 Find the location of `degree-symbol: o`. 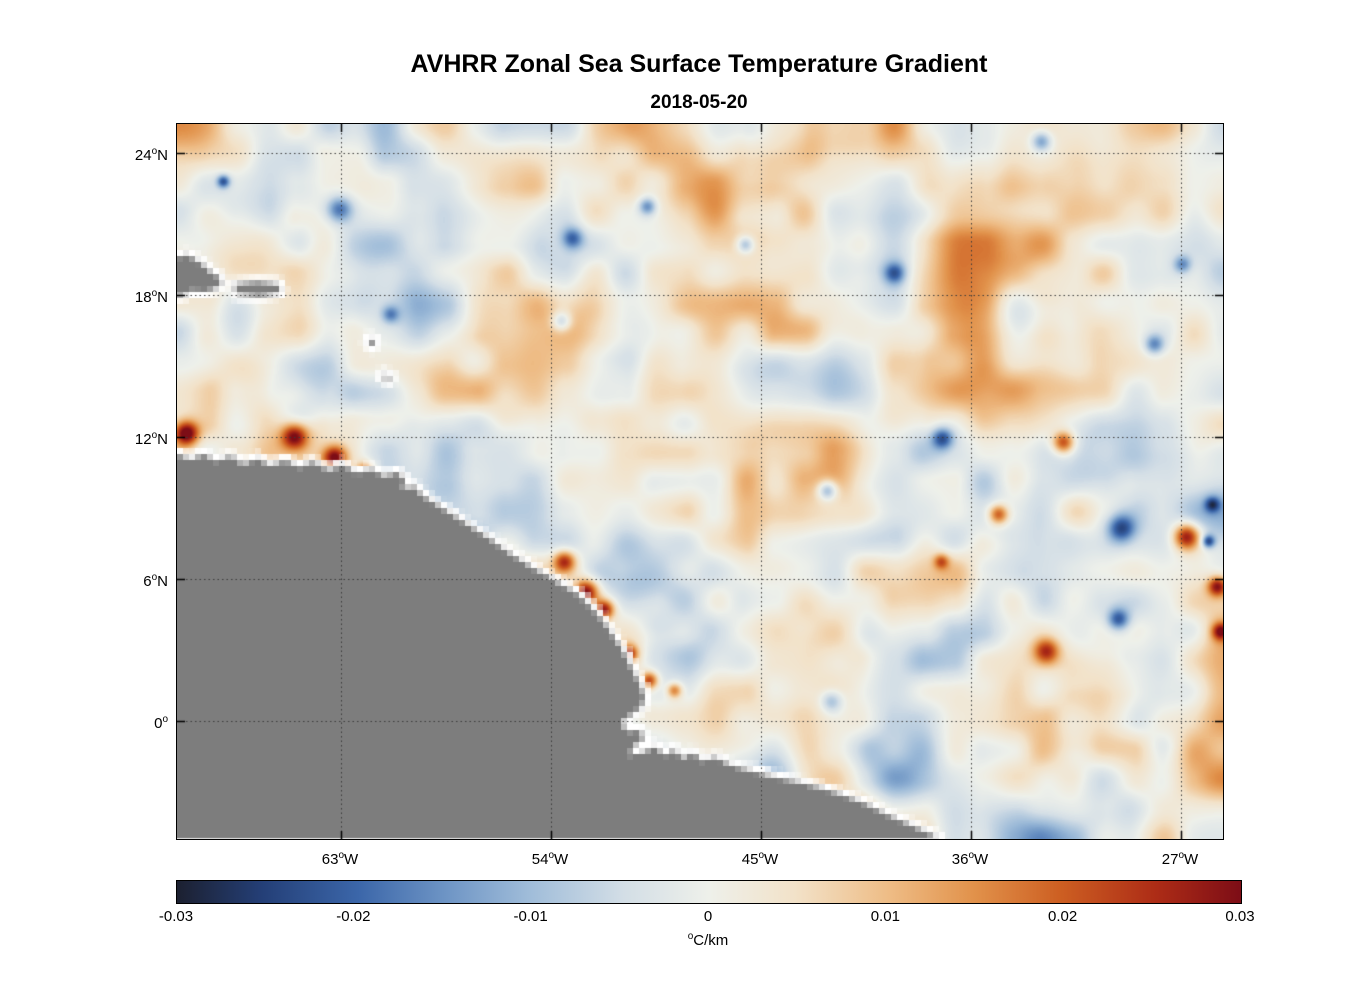

degree-symbol: o is located at coordinates (690, 936).